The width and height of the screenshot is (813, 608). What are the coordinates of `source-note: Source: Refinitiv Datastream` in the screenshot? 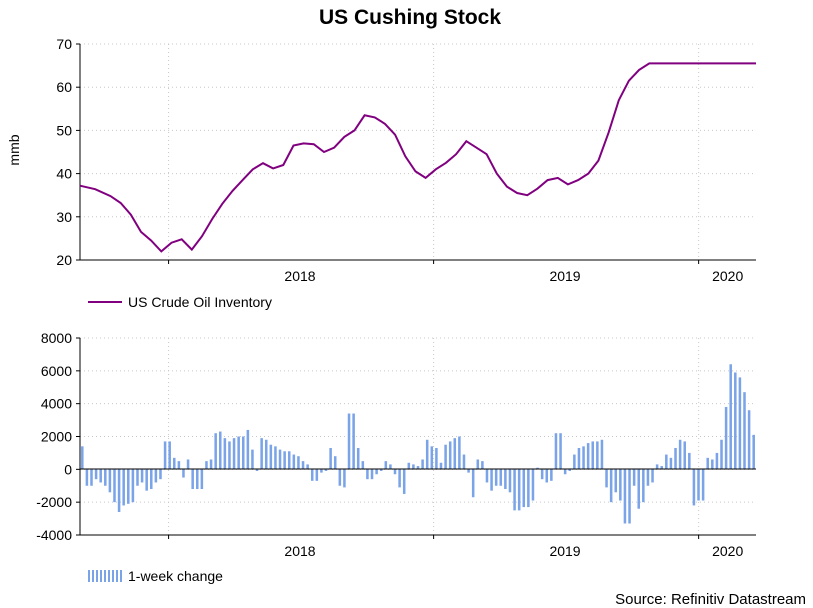 It's located at (710, 599).